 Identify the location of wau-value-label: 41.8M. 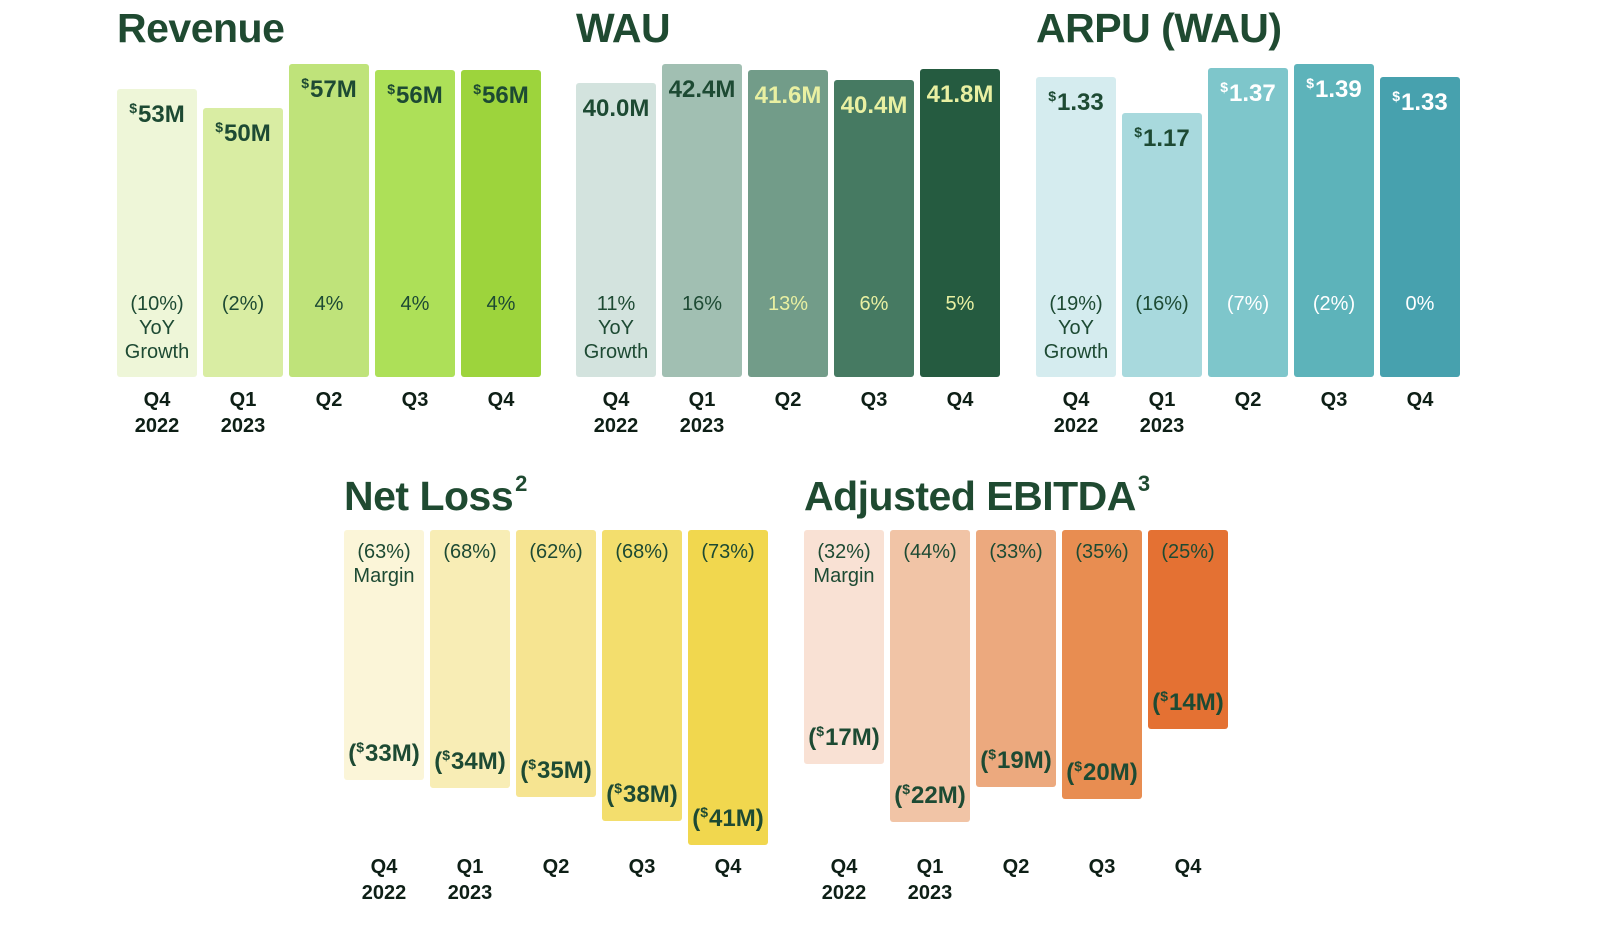
(960, 94).